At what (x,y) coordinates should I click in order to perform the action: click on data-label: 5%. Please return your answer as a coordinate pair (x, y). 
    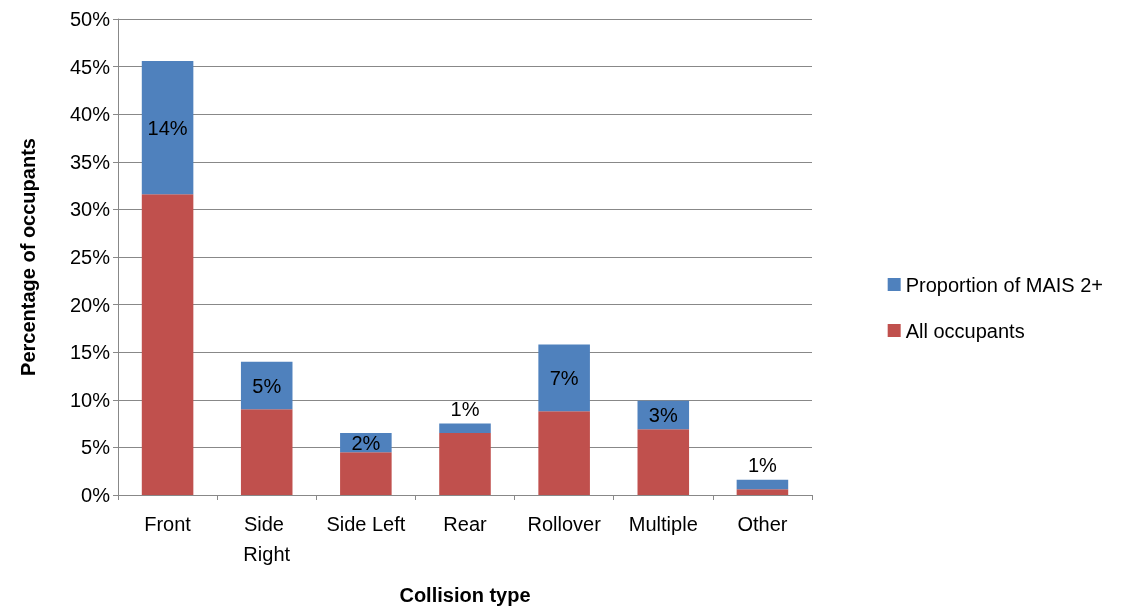
    Looking at the image, I should click on (267, 385).